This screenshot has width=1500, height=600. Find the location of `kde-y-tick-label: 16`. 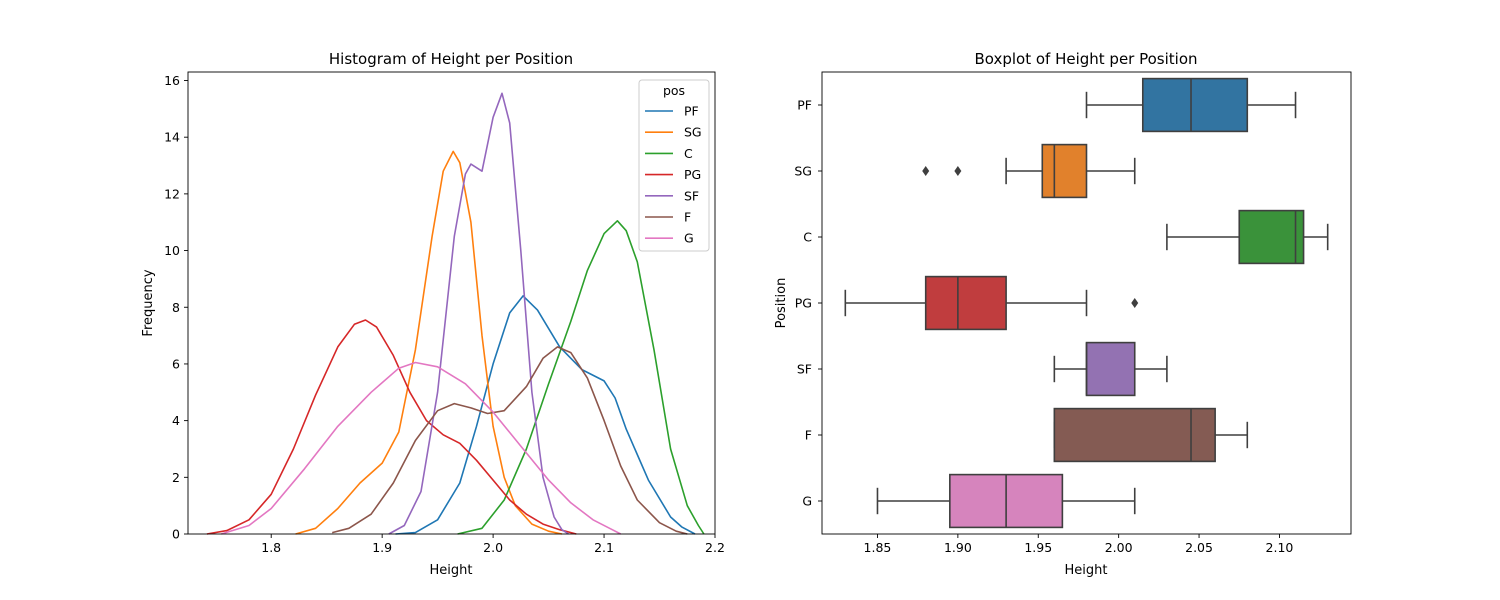

kde-y-tick-label: 16 is located at coordinates (172, 80).